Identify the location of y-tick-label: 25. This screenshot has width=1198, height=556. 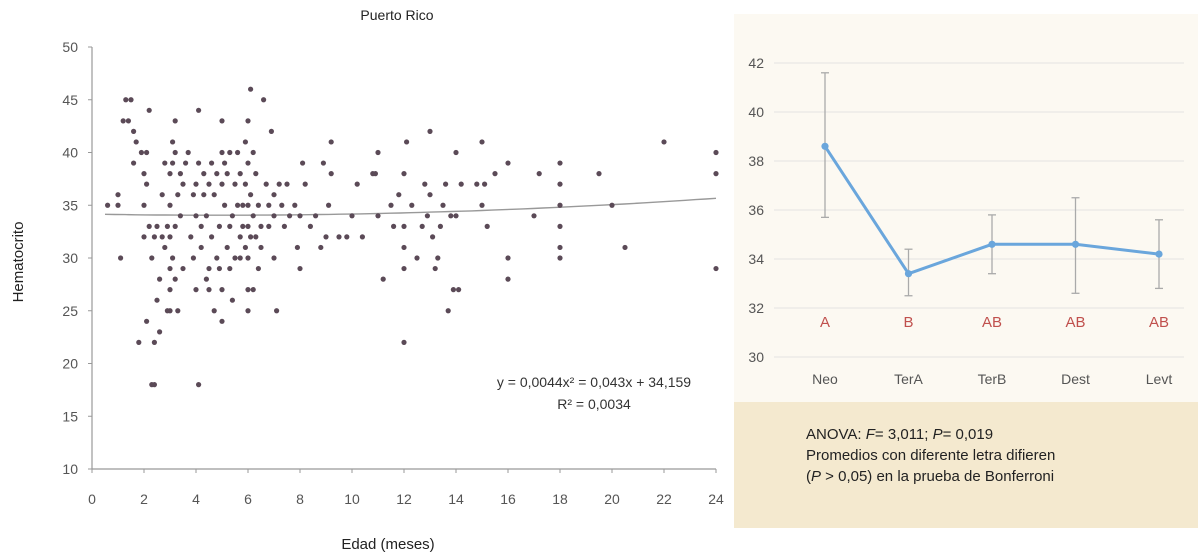
(70, 311).